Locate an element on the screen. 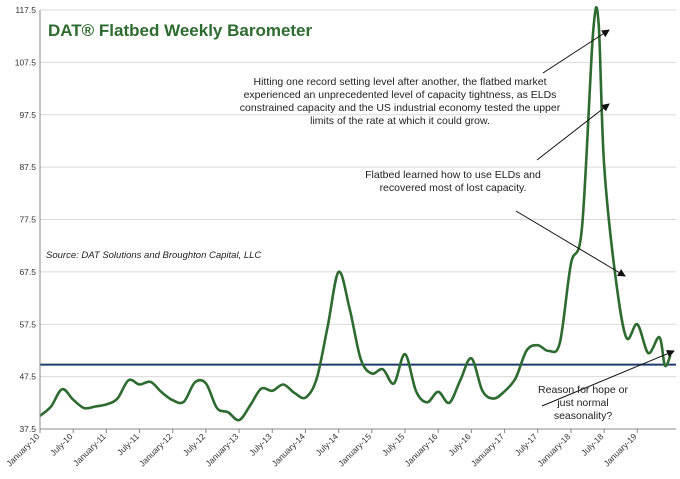 The image size is (680, 479). annotation-line: recovered most of lost capacity. is located at coordinates (453, 188).